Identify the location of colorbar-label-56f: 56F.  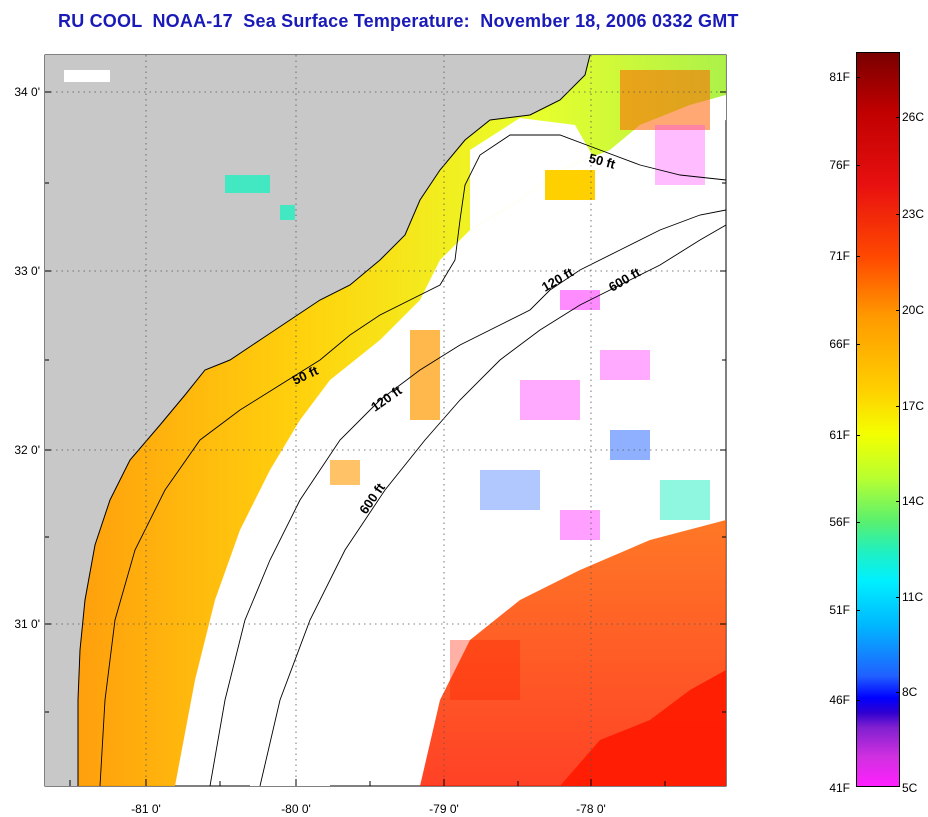
(839, 522).